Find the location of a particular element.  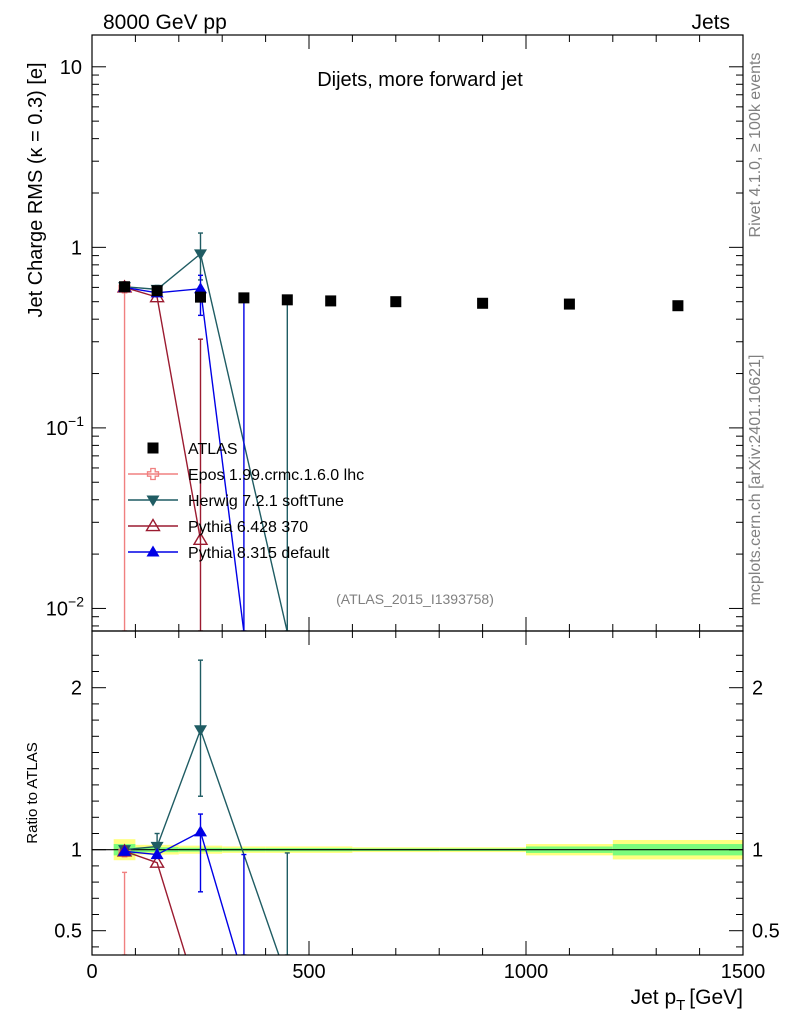

ratio-y-tick-label: 1 is located at coordinates (76, 851).